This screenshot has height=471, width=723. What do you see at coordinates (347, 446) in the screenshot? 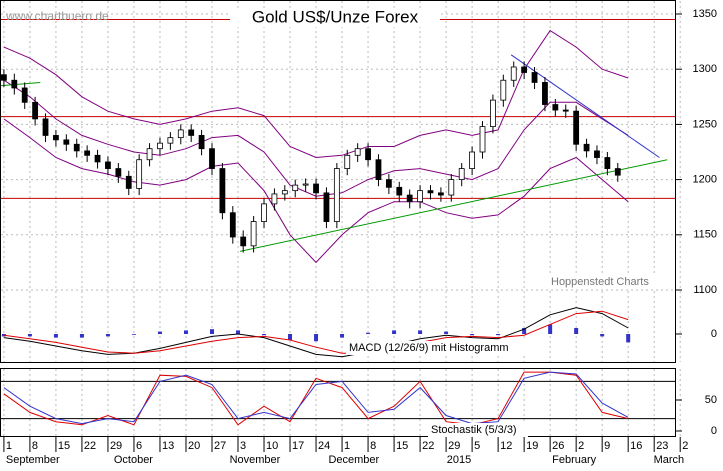
I see `x-tick-label: 1` at bounding box center [347, 446].